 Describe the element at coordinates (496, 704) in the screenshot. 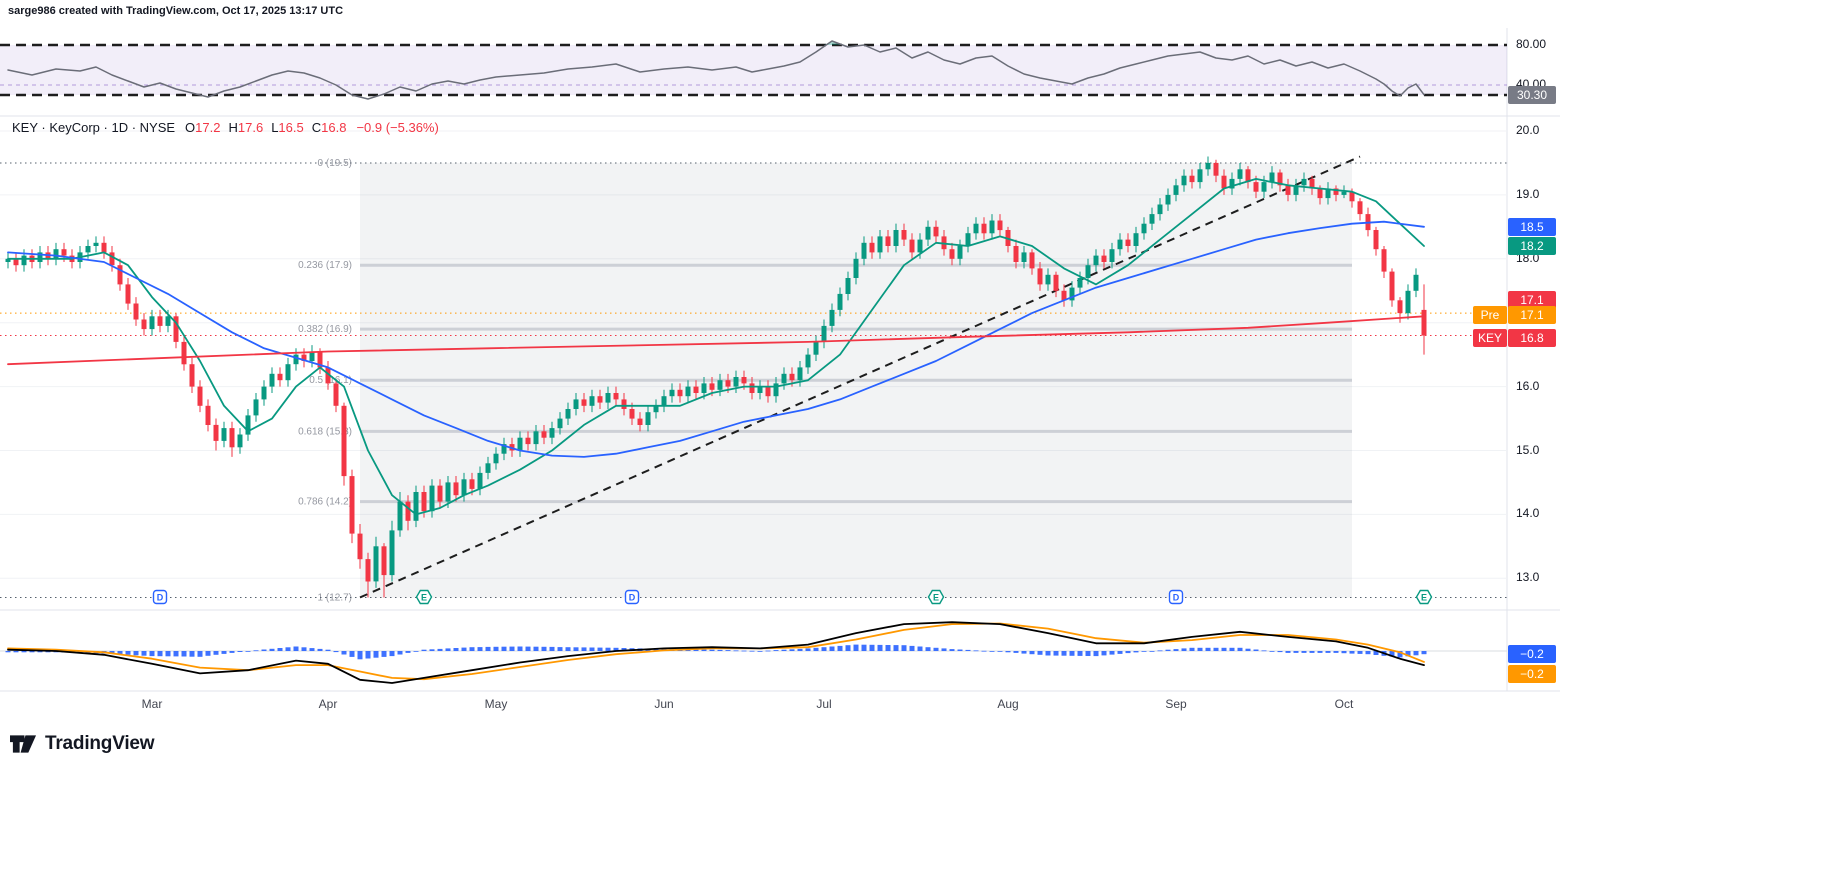

I see `month-label: May` at that location.